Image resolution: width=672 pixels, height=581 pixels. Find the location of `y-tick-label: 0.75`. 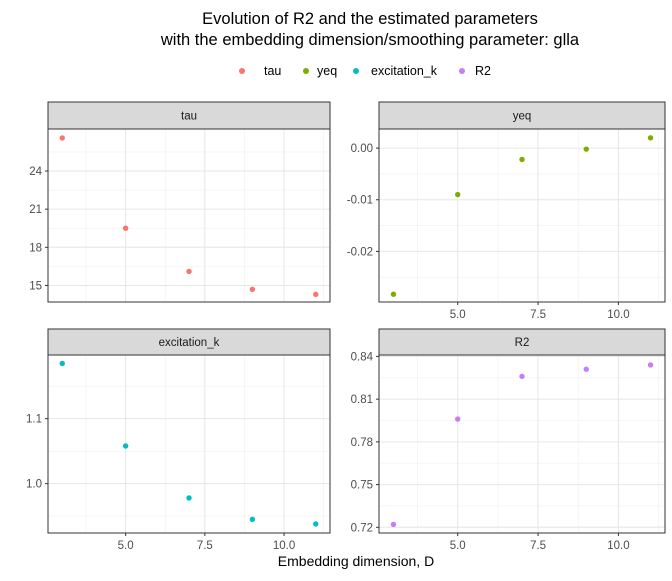

y-tick-label: 0.75 is located at coordinates (362, 486).